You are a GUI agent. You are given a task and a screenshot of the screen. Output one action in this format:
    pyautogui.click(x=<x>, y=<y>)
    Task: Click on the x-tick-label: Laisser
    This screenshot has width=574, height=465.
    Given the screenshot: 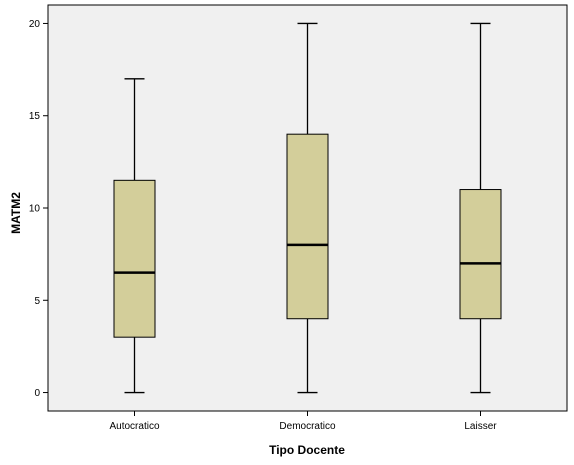 What is the action you would take?
    pyautogui.click(x=480, y=426)
    